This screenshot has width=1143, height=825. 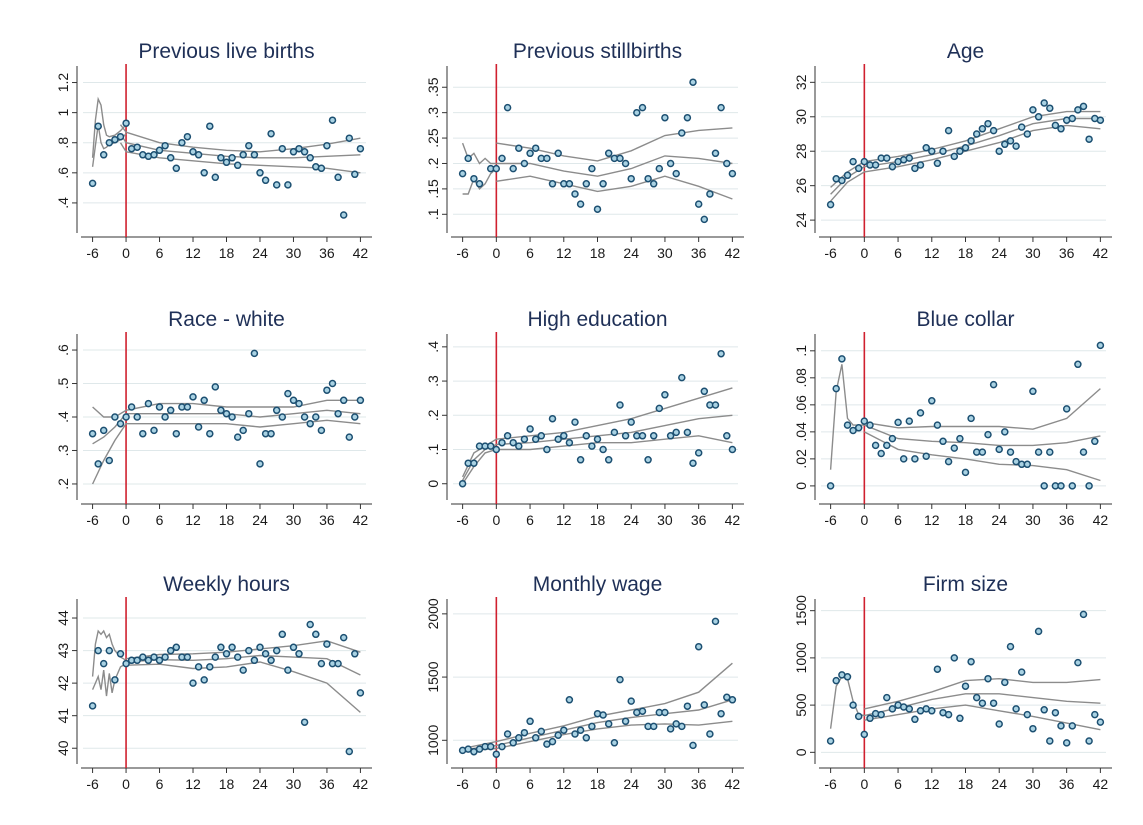 I want to click on y-tick-label: 30, so click(x=801, y=117).